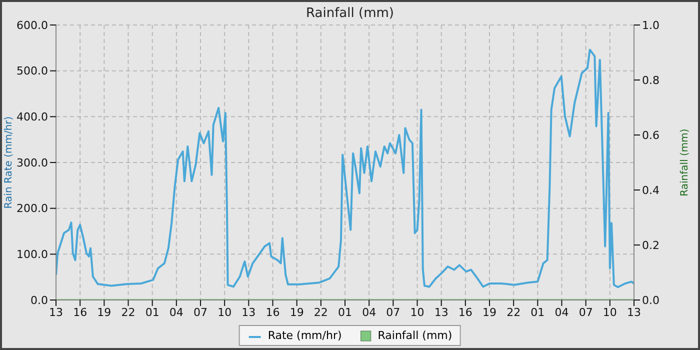 The image size is (700, 350). I want to click on y-tick-label: 300.0, so click(32, 163).